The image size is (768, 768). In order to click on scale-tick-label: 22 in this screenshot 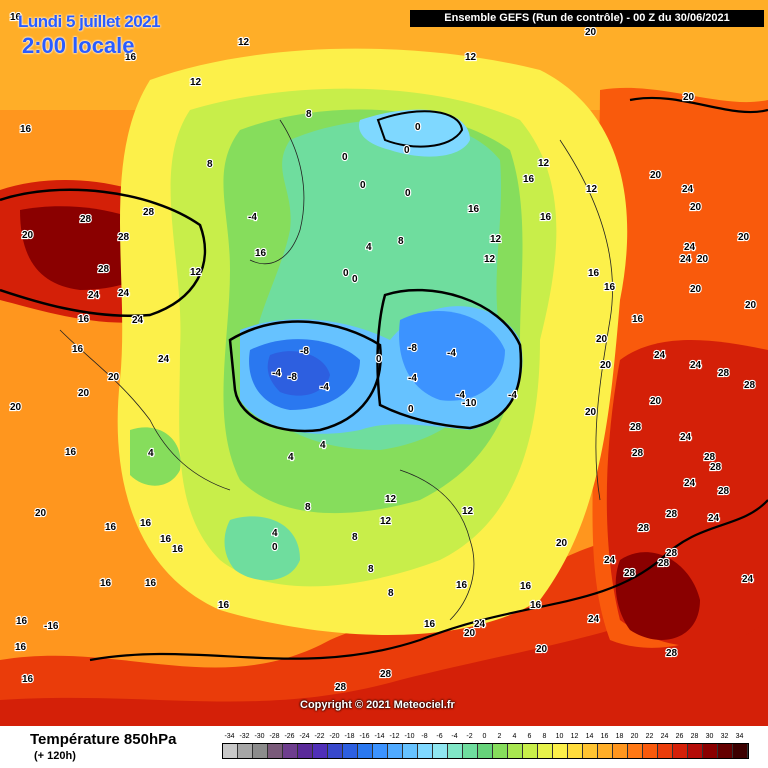, I will do `click(649, 736)`.